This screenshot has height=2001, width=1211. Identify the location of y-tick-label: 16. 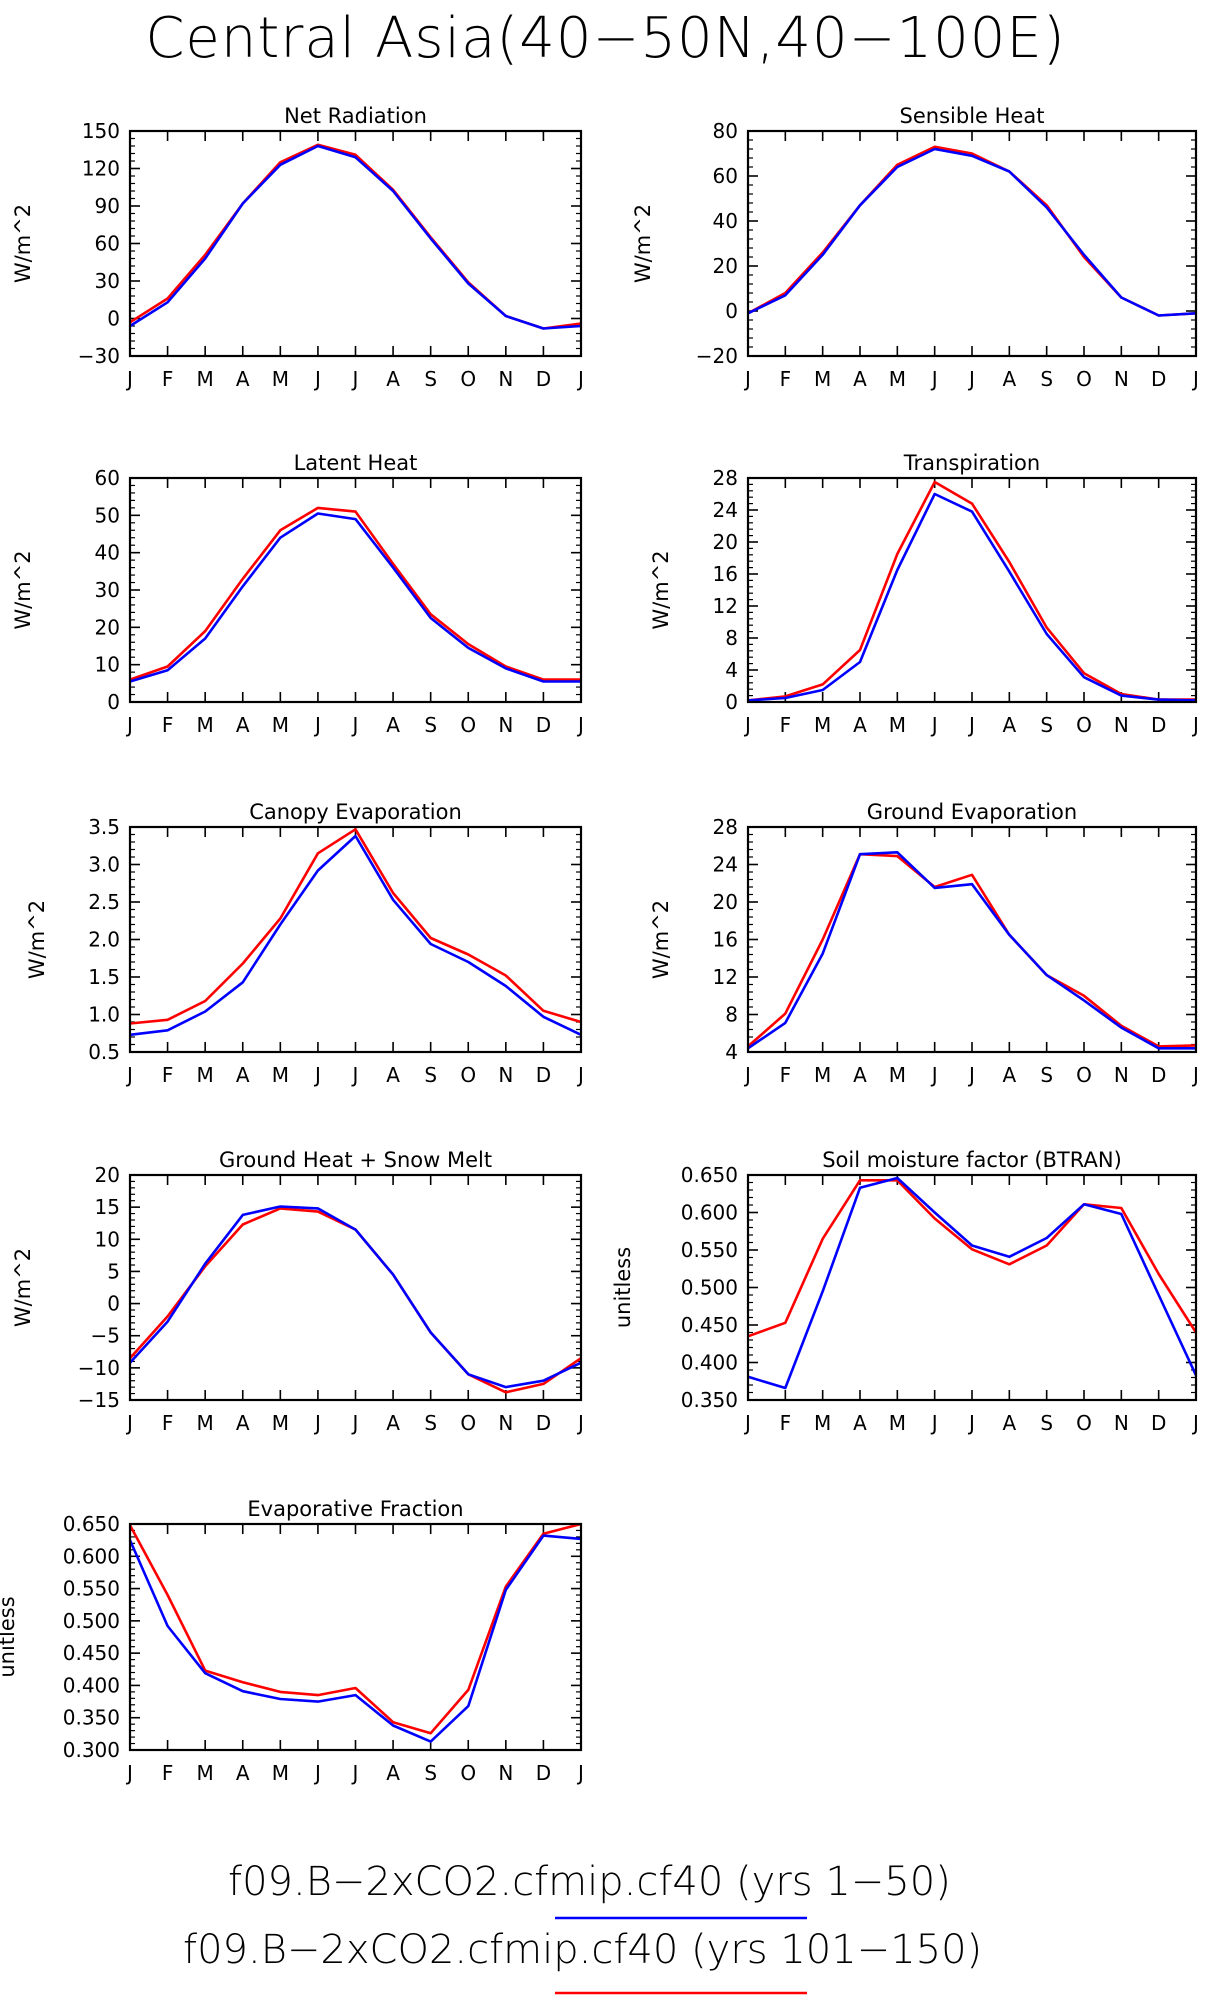
(725, 574).